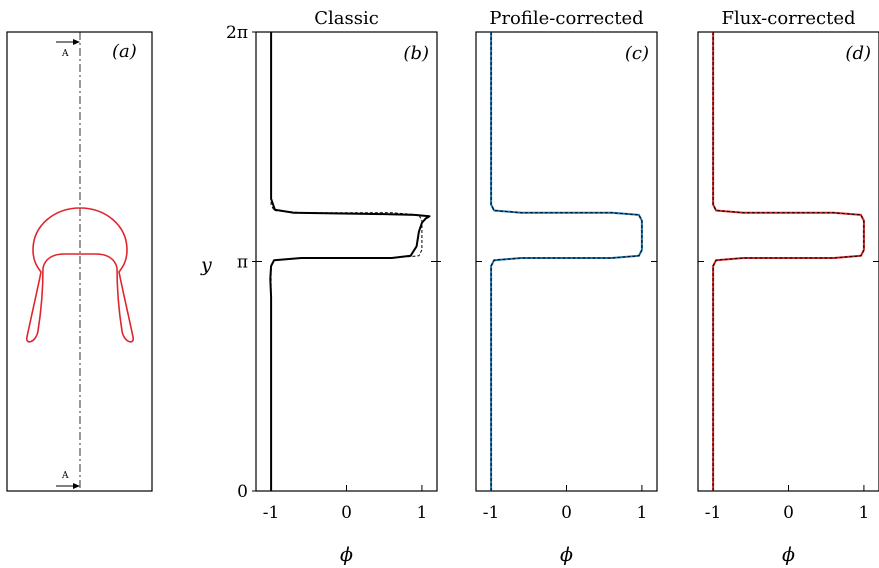 The height and width of the screenshot is (568, 879). I want to click on panel-title-flux-corrected: Flux-corrected, so click(788, 18).